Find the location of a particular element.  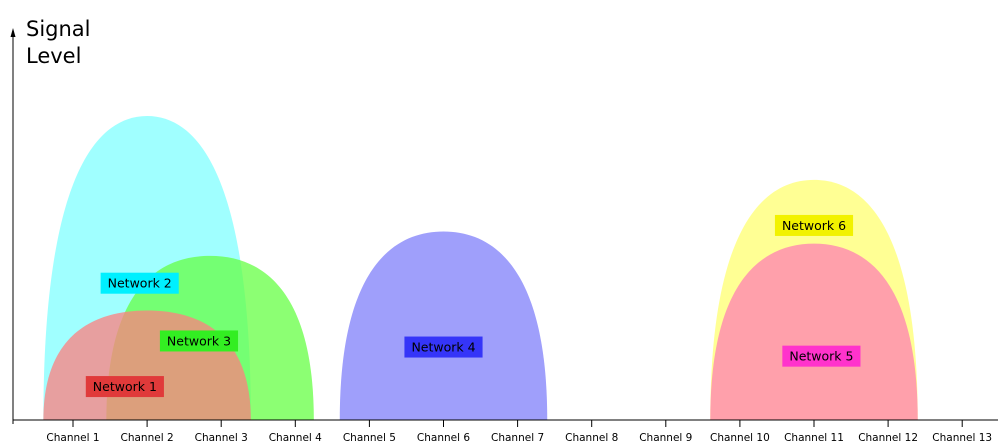

x-tick-label: Channel 10 is located at coordinates (740, 437).